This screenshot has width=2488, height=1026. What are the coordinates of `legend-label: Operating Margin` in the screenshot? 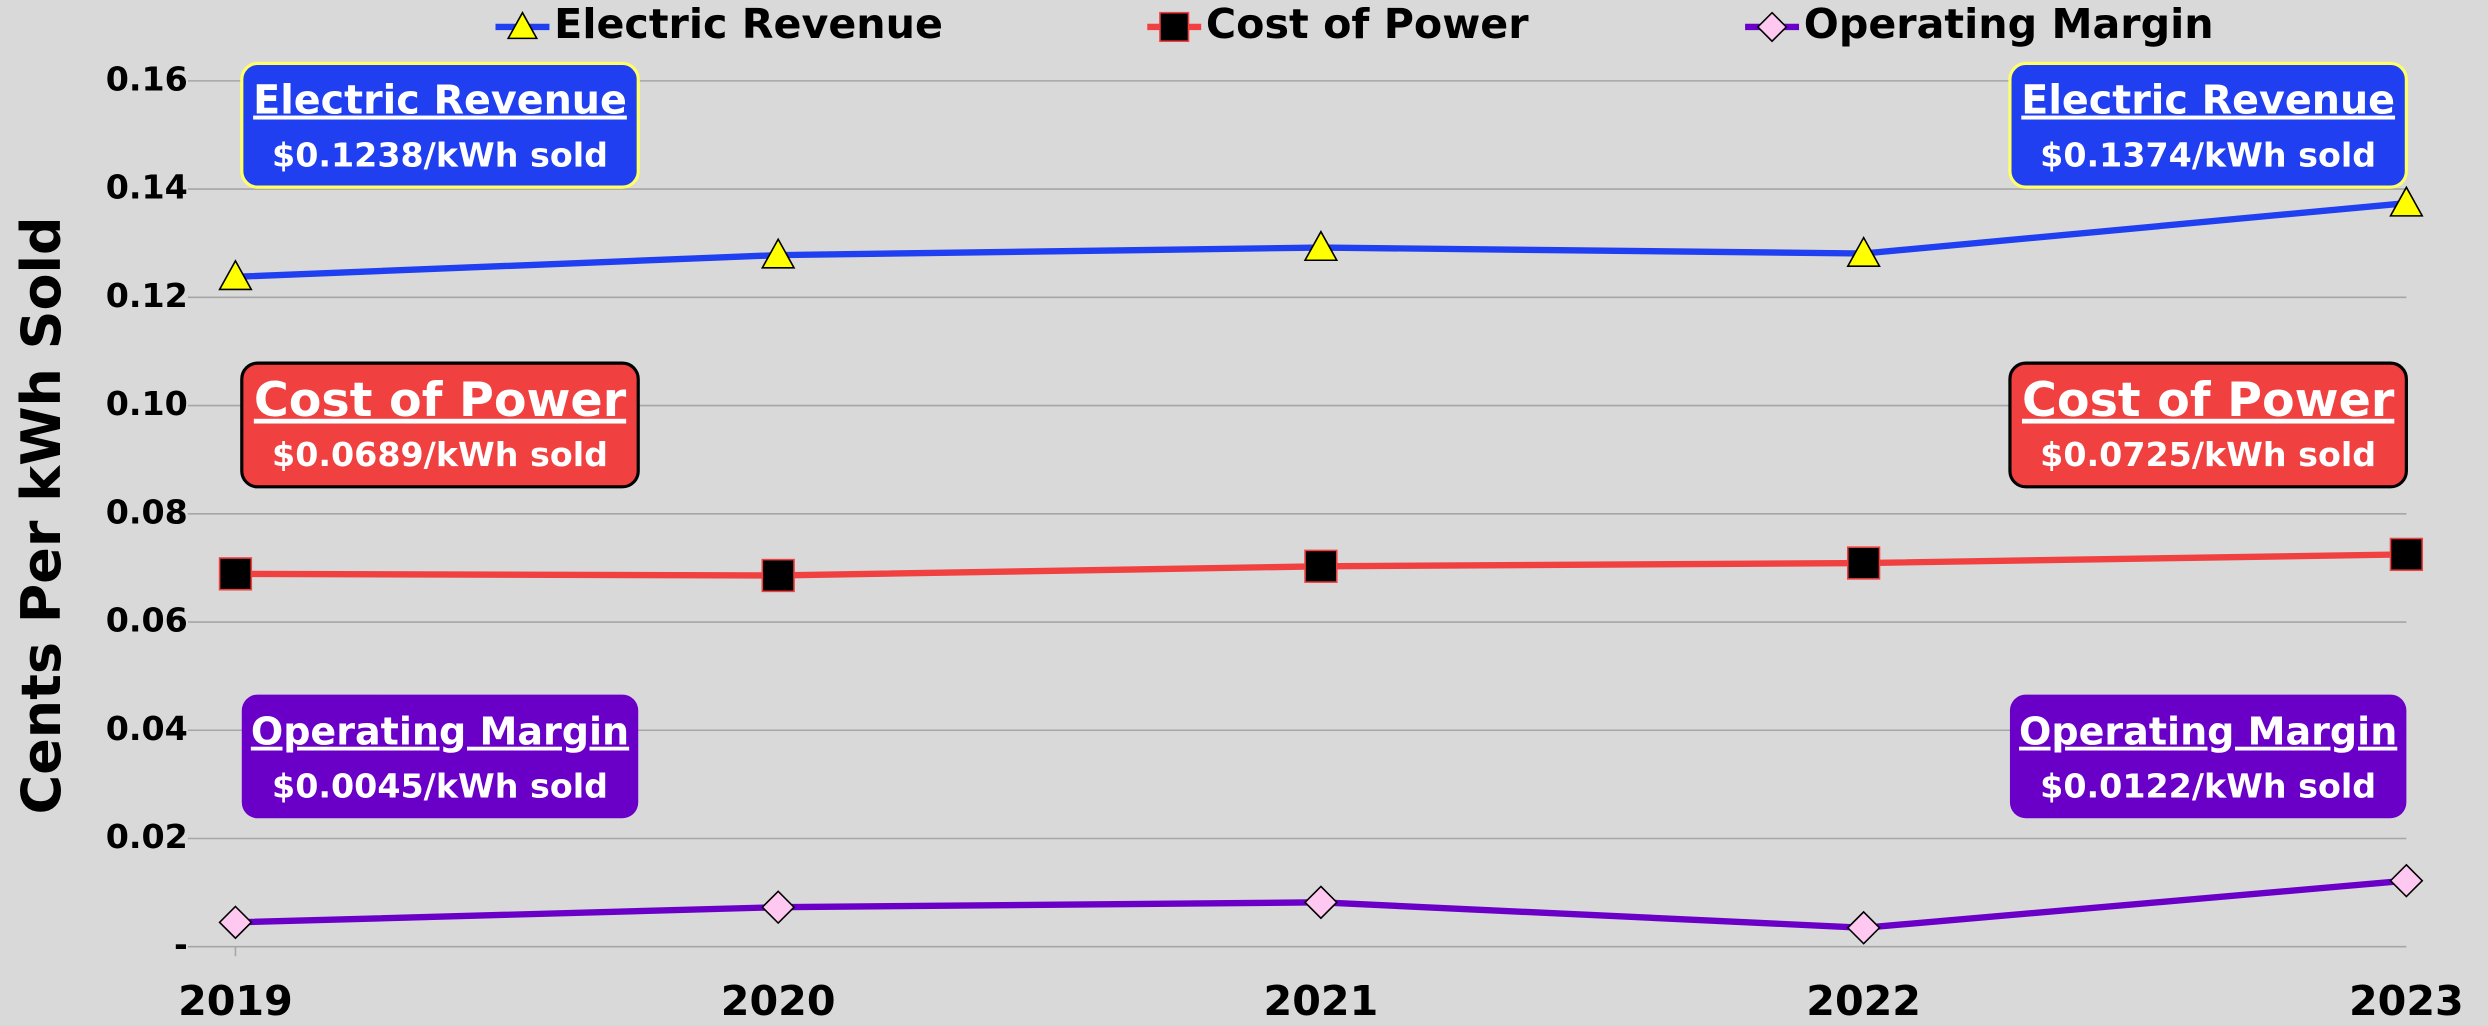 It's located at (2009, 24).